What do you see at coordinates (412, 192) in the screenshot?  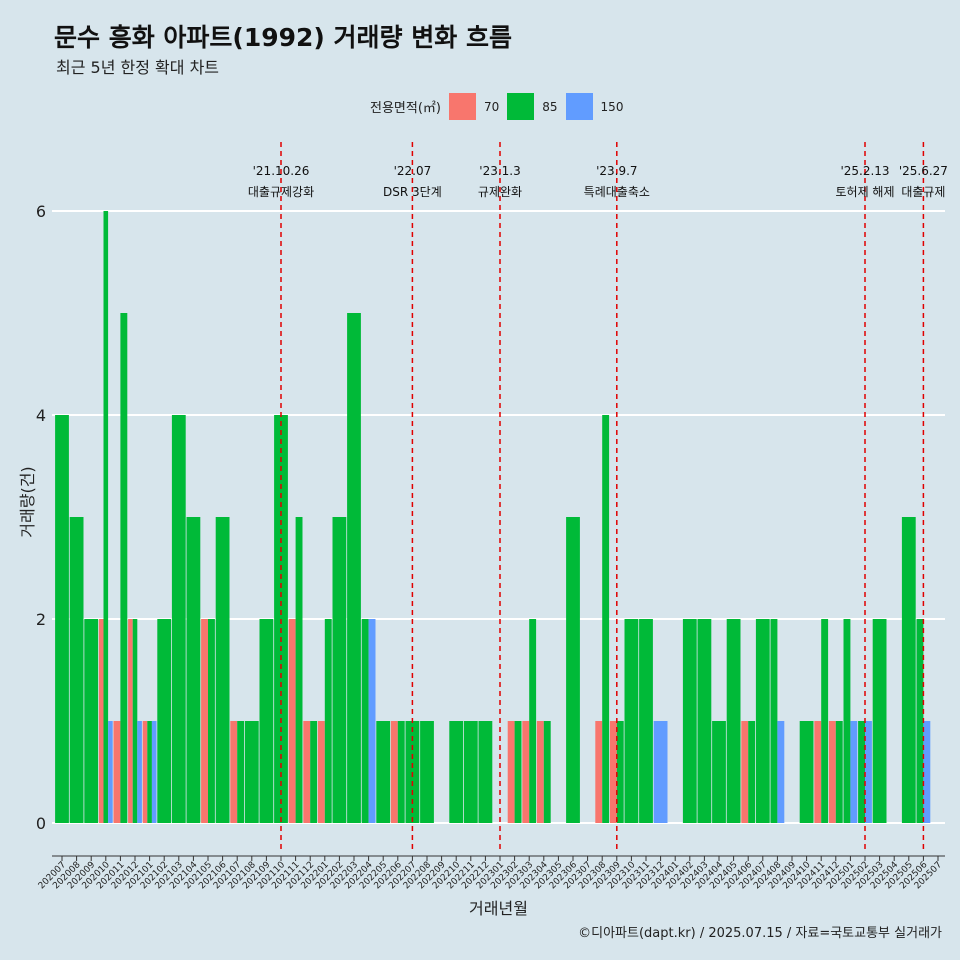 I see `event-label: DSR 3단계` at bounding box center [412, 192].